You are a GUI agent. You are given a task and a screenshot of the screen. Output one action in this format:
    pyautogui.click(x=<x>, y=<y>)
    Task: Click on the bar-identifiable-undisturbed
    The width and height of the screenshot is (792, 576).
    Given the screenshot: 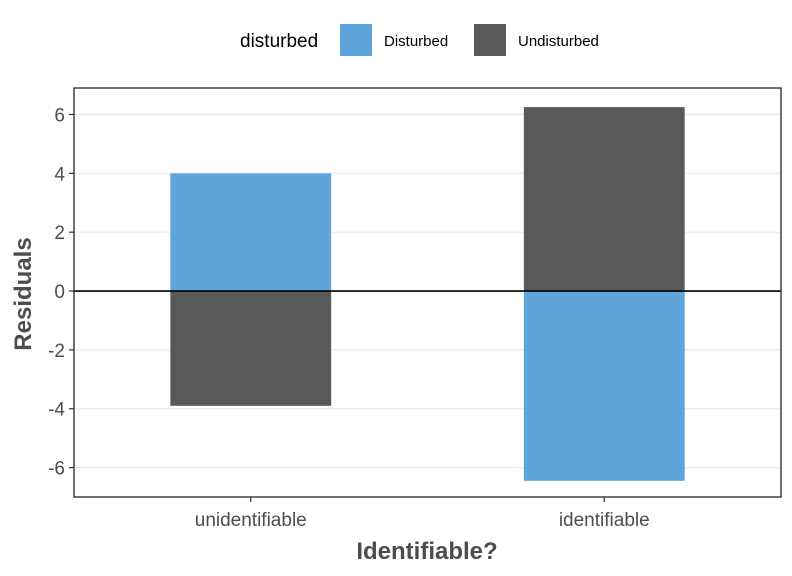 What is the action you would take?
    pyautogui.click(x=604, y=199)
    